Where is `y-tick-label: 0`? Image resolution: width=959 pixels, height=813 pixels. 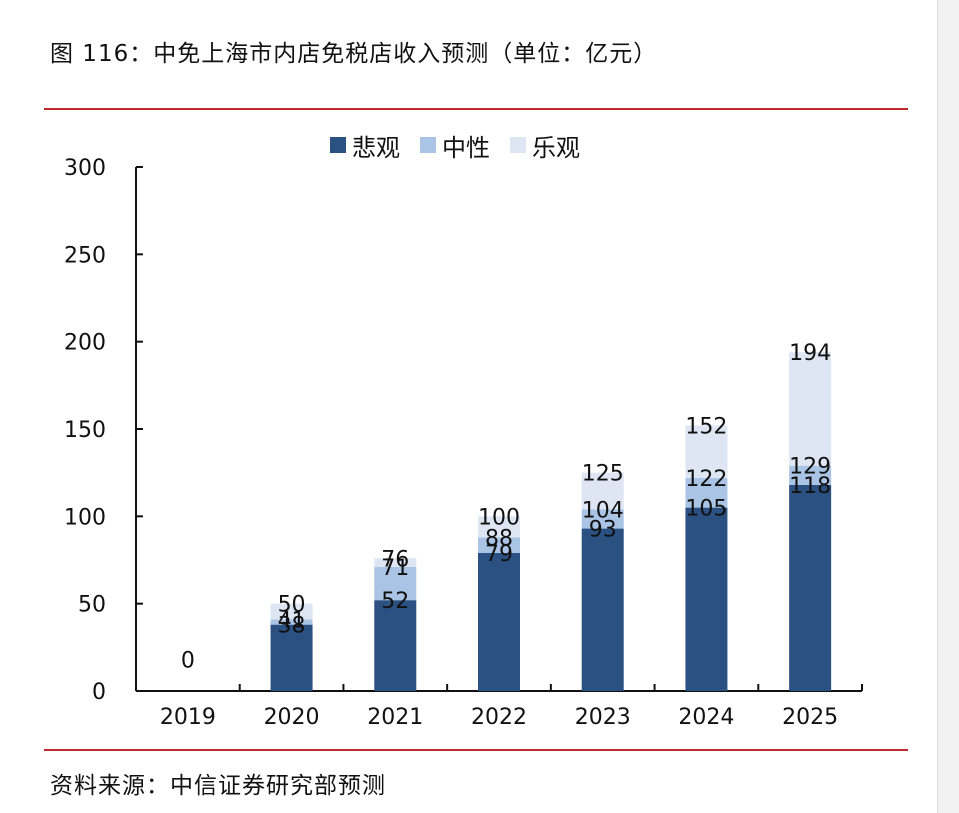
y-tick-label: 0 is located at coordinates (99, 692).